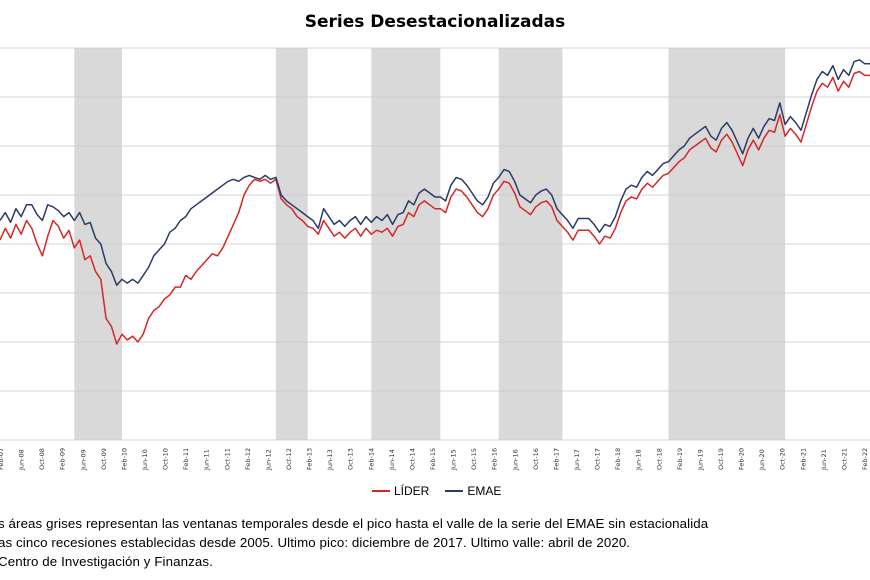 The height and width of the screenshot is (580, 870). I want to click on x-tick-label: Oct-12, so click(289, 459).